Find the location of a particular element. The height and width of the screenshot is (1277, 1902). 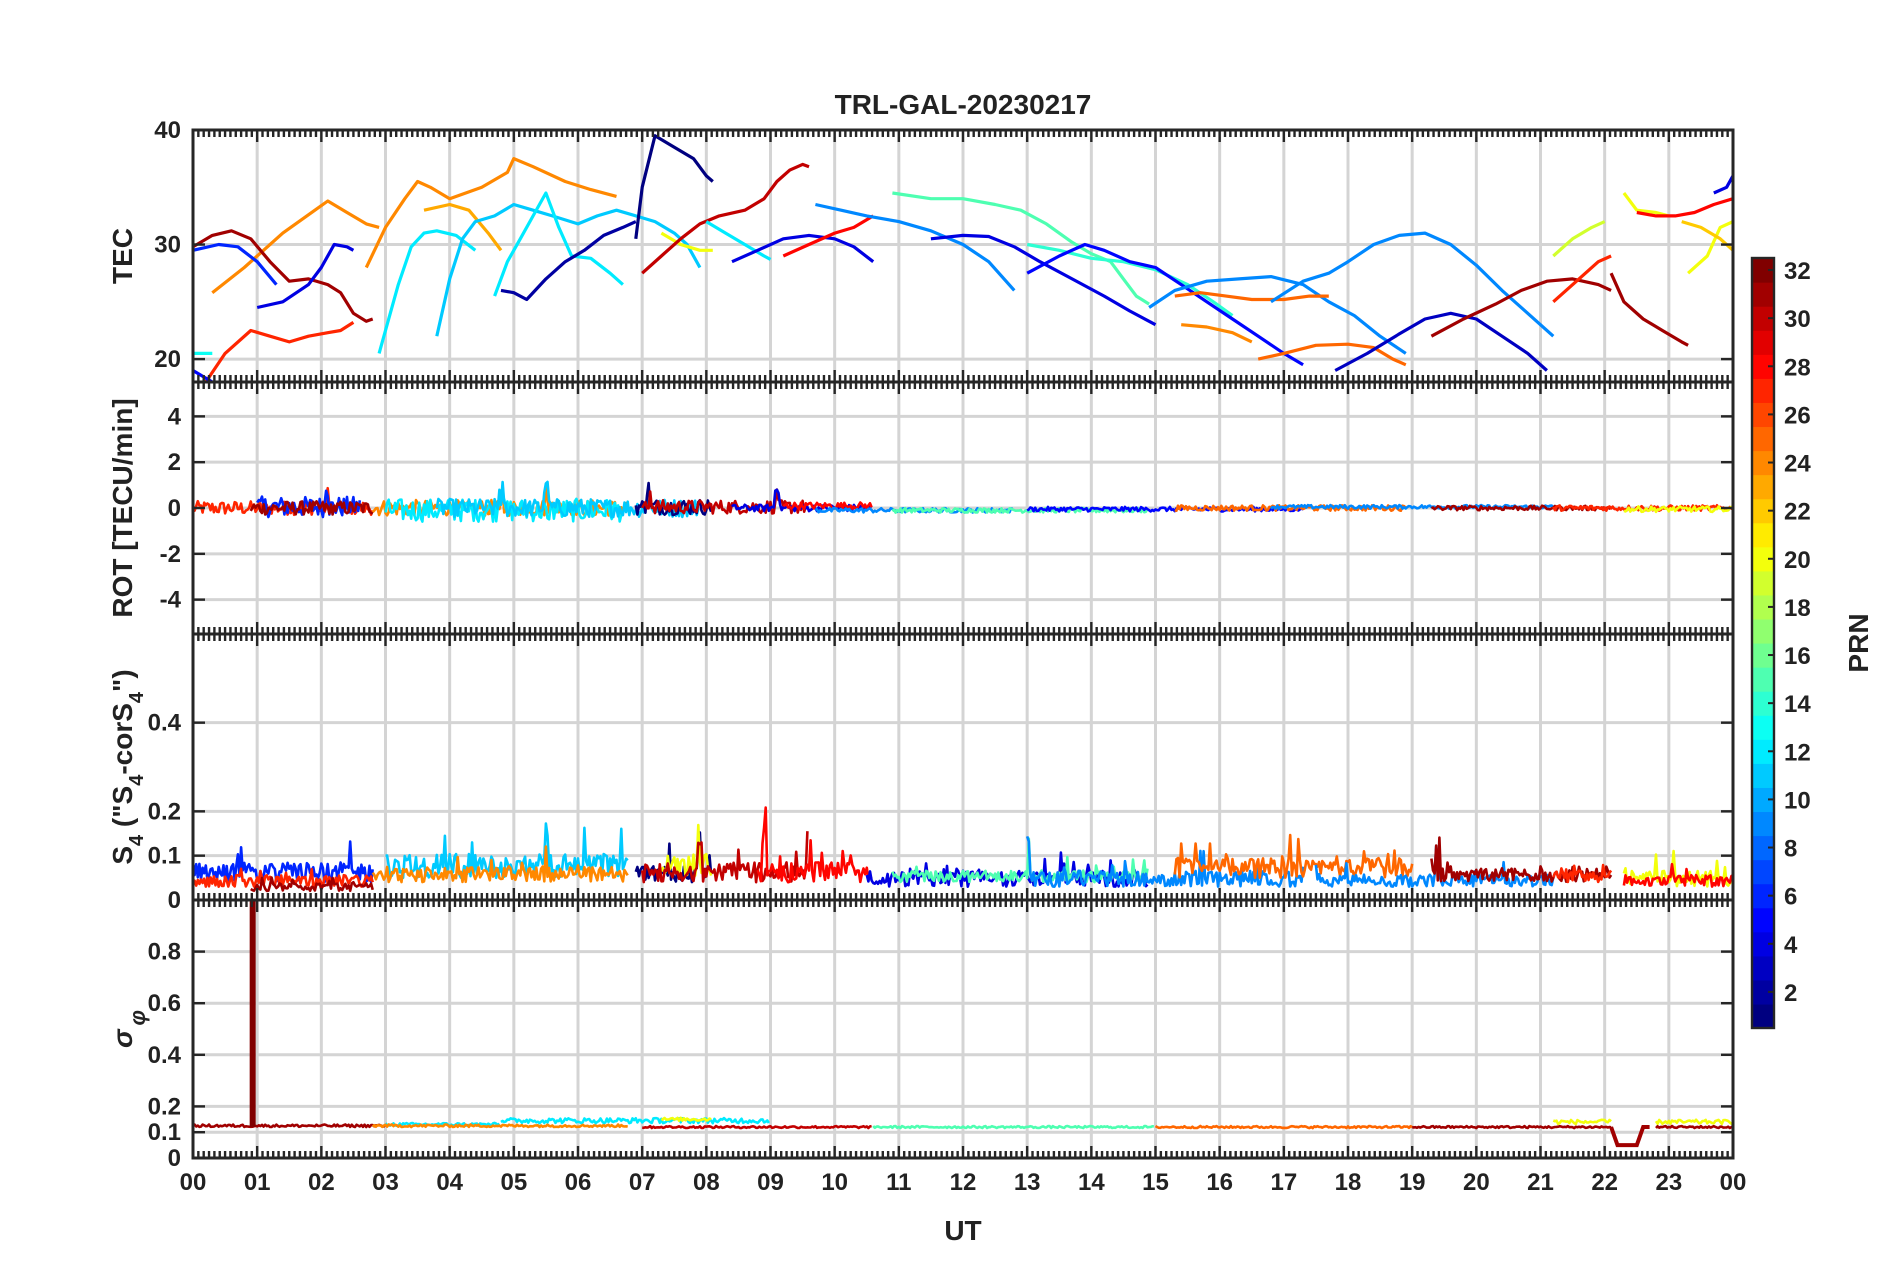

y-tick-label-s4: 0.2 is located at coordinates (164, 811).